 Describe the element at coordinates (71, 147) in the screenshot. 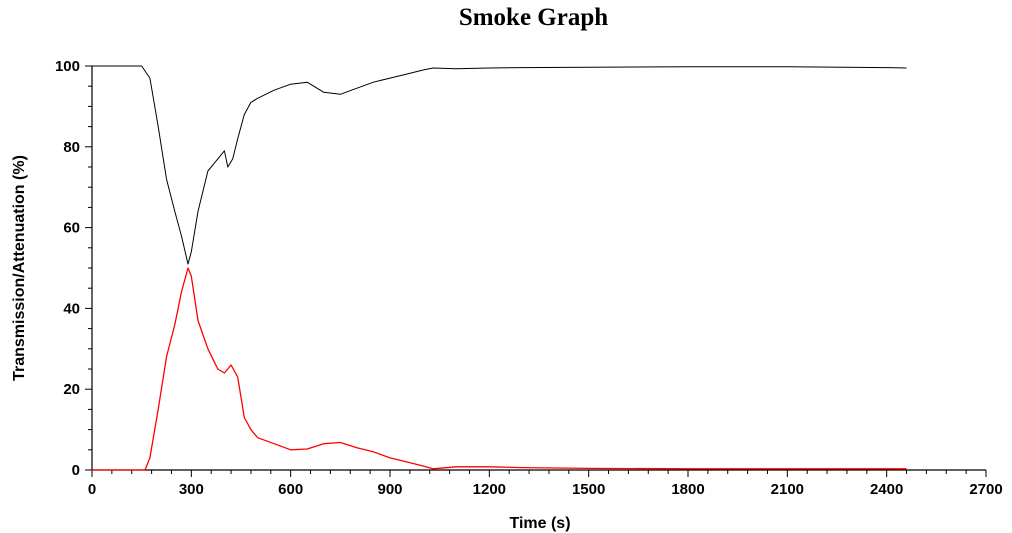

I see `y-tick-label: 80` at that location.